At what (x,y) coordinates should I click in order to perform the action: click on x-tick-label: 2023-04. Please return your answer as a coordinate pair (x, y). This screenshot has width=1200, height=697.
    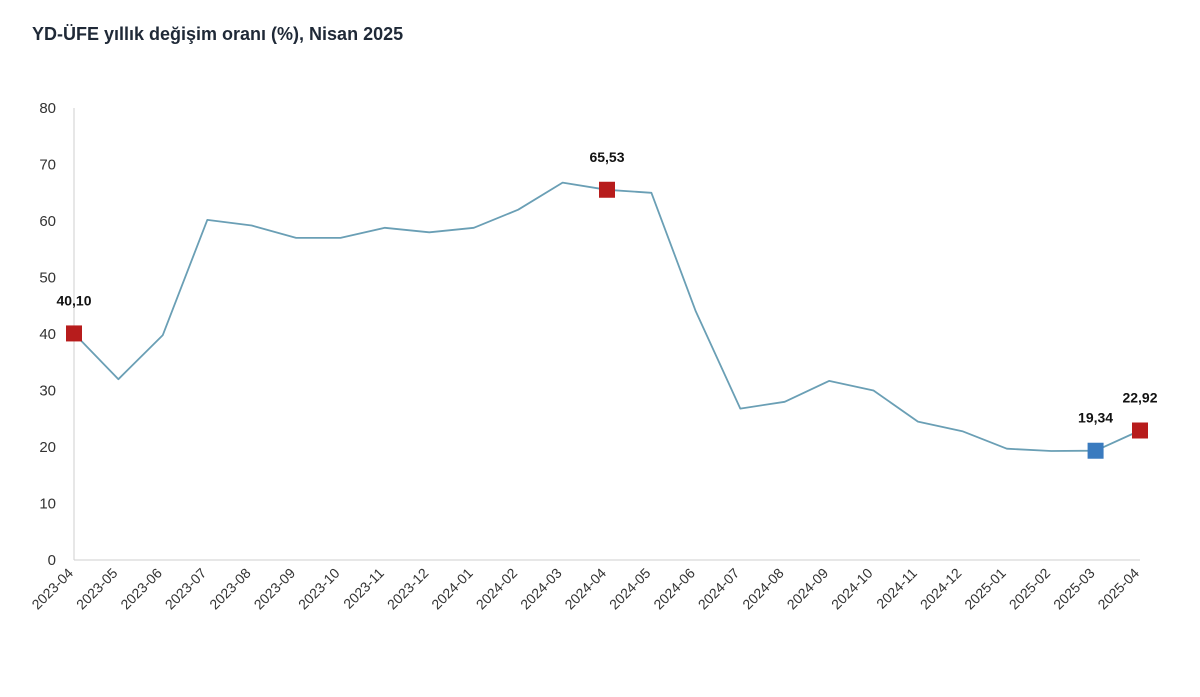
    Looking at the image, I should click on (52, 589).